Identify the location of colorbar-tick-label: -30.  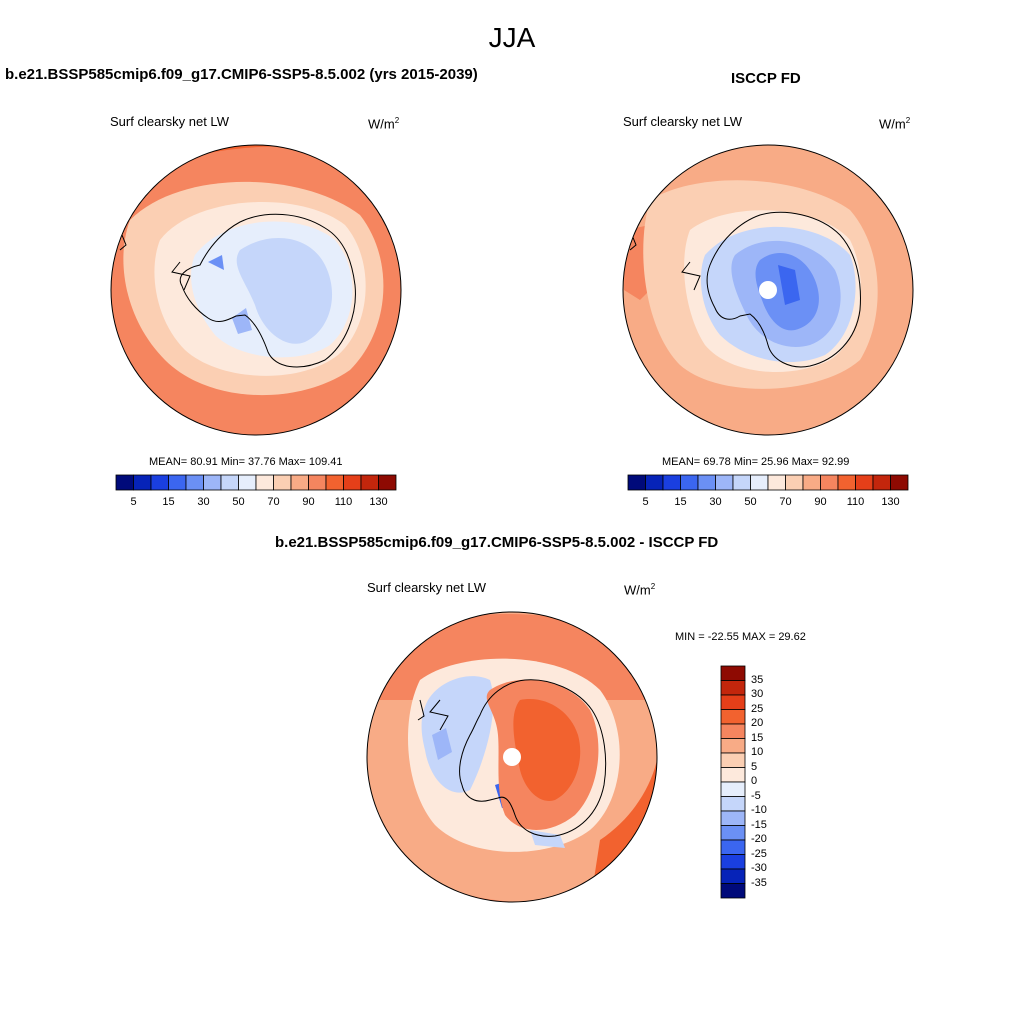
(759, 868).